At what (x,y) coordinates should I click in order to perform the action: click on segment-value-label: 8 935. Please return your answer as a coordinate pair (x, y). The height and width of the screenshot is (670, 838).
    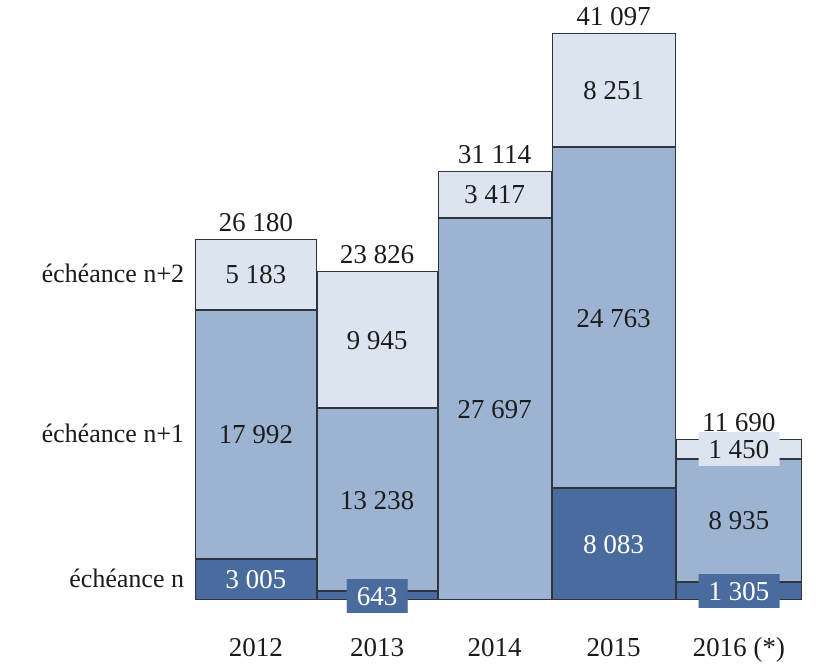
    Looking at the image, I should click on (739, 520).